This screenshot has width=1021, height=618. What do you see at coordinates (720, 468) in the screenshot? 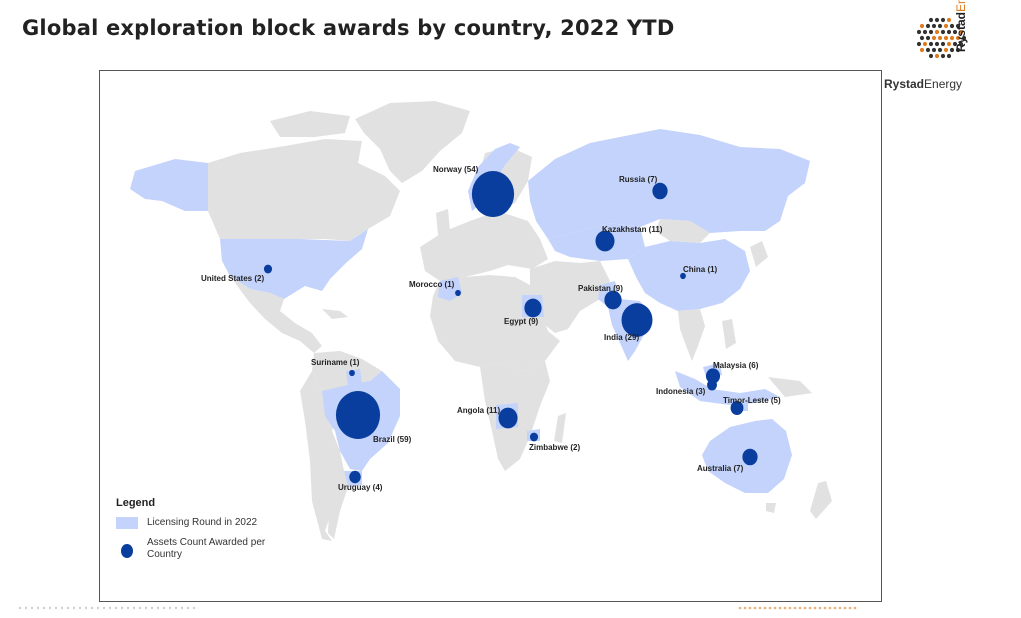
I see `label-australia: Australia (7)` at bounding box center [720, 468].